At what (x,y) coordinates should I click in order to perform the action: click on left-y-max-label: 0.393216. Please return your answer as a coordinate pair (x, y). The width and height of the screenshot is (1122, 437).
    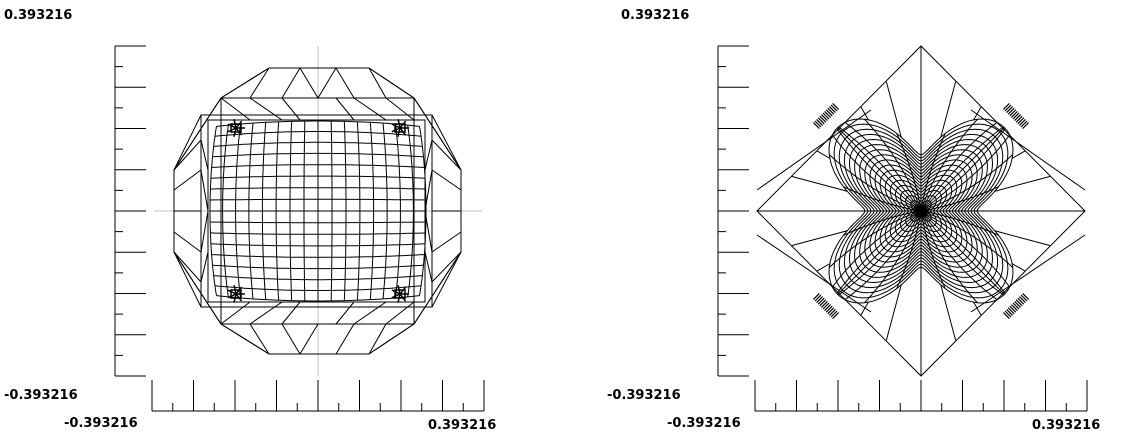
    Looking at the image, I should click on (38, 15).